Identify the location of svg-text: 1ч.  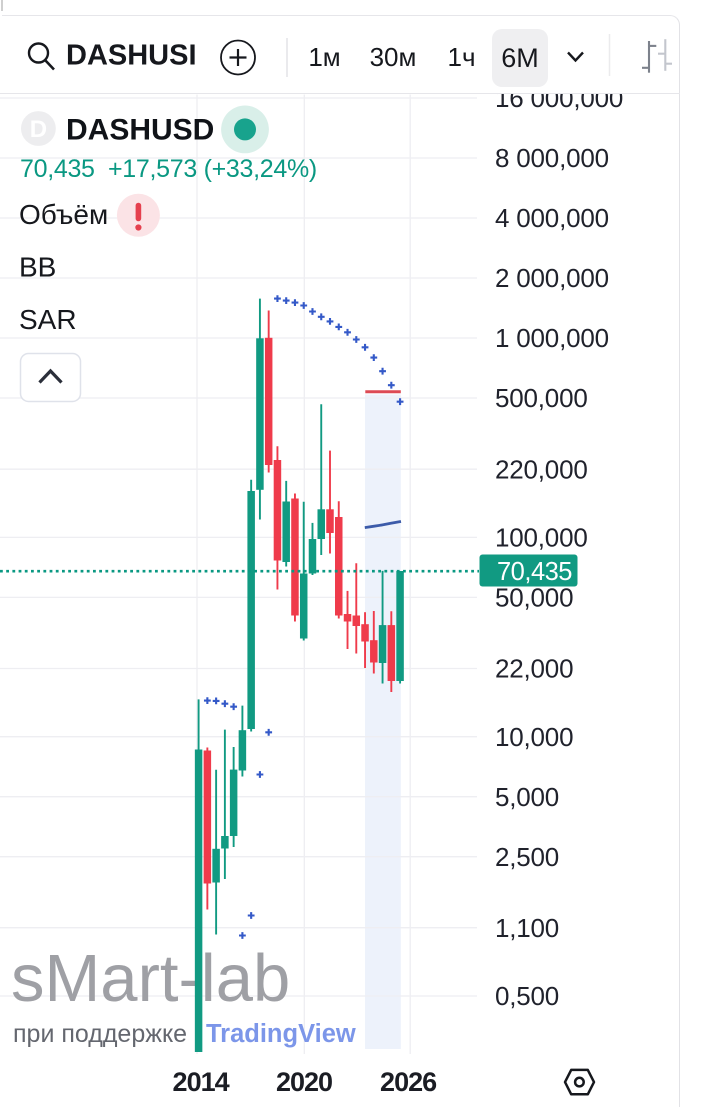
(461, 57).